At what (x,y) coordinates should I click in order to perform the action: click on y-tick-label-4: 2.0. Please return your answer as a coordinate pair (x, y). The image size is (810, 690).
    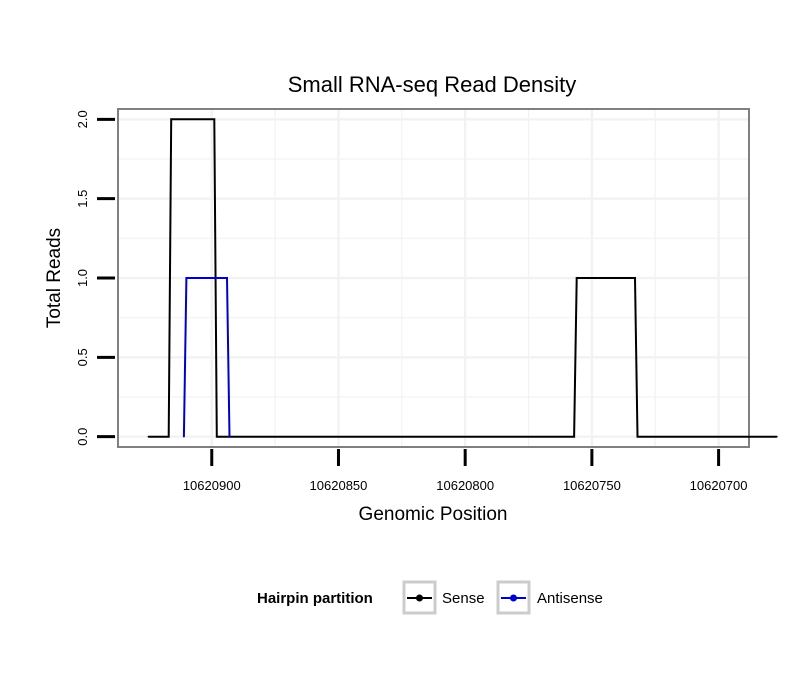
    Looking at the image, I should click on (82, 119).